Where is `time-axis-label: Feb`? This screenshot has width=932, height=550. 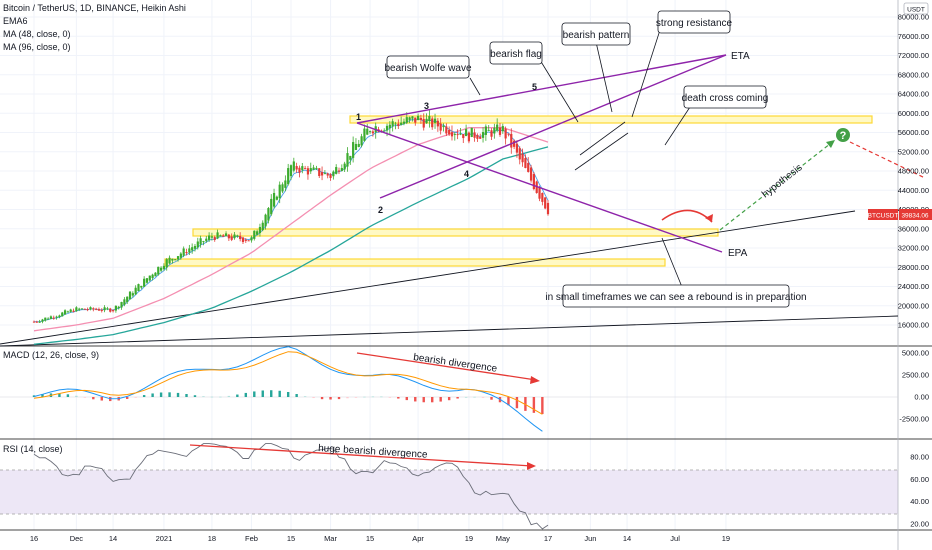
time-axis-label: Feb is located at coordinates (251, 538).